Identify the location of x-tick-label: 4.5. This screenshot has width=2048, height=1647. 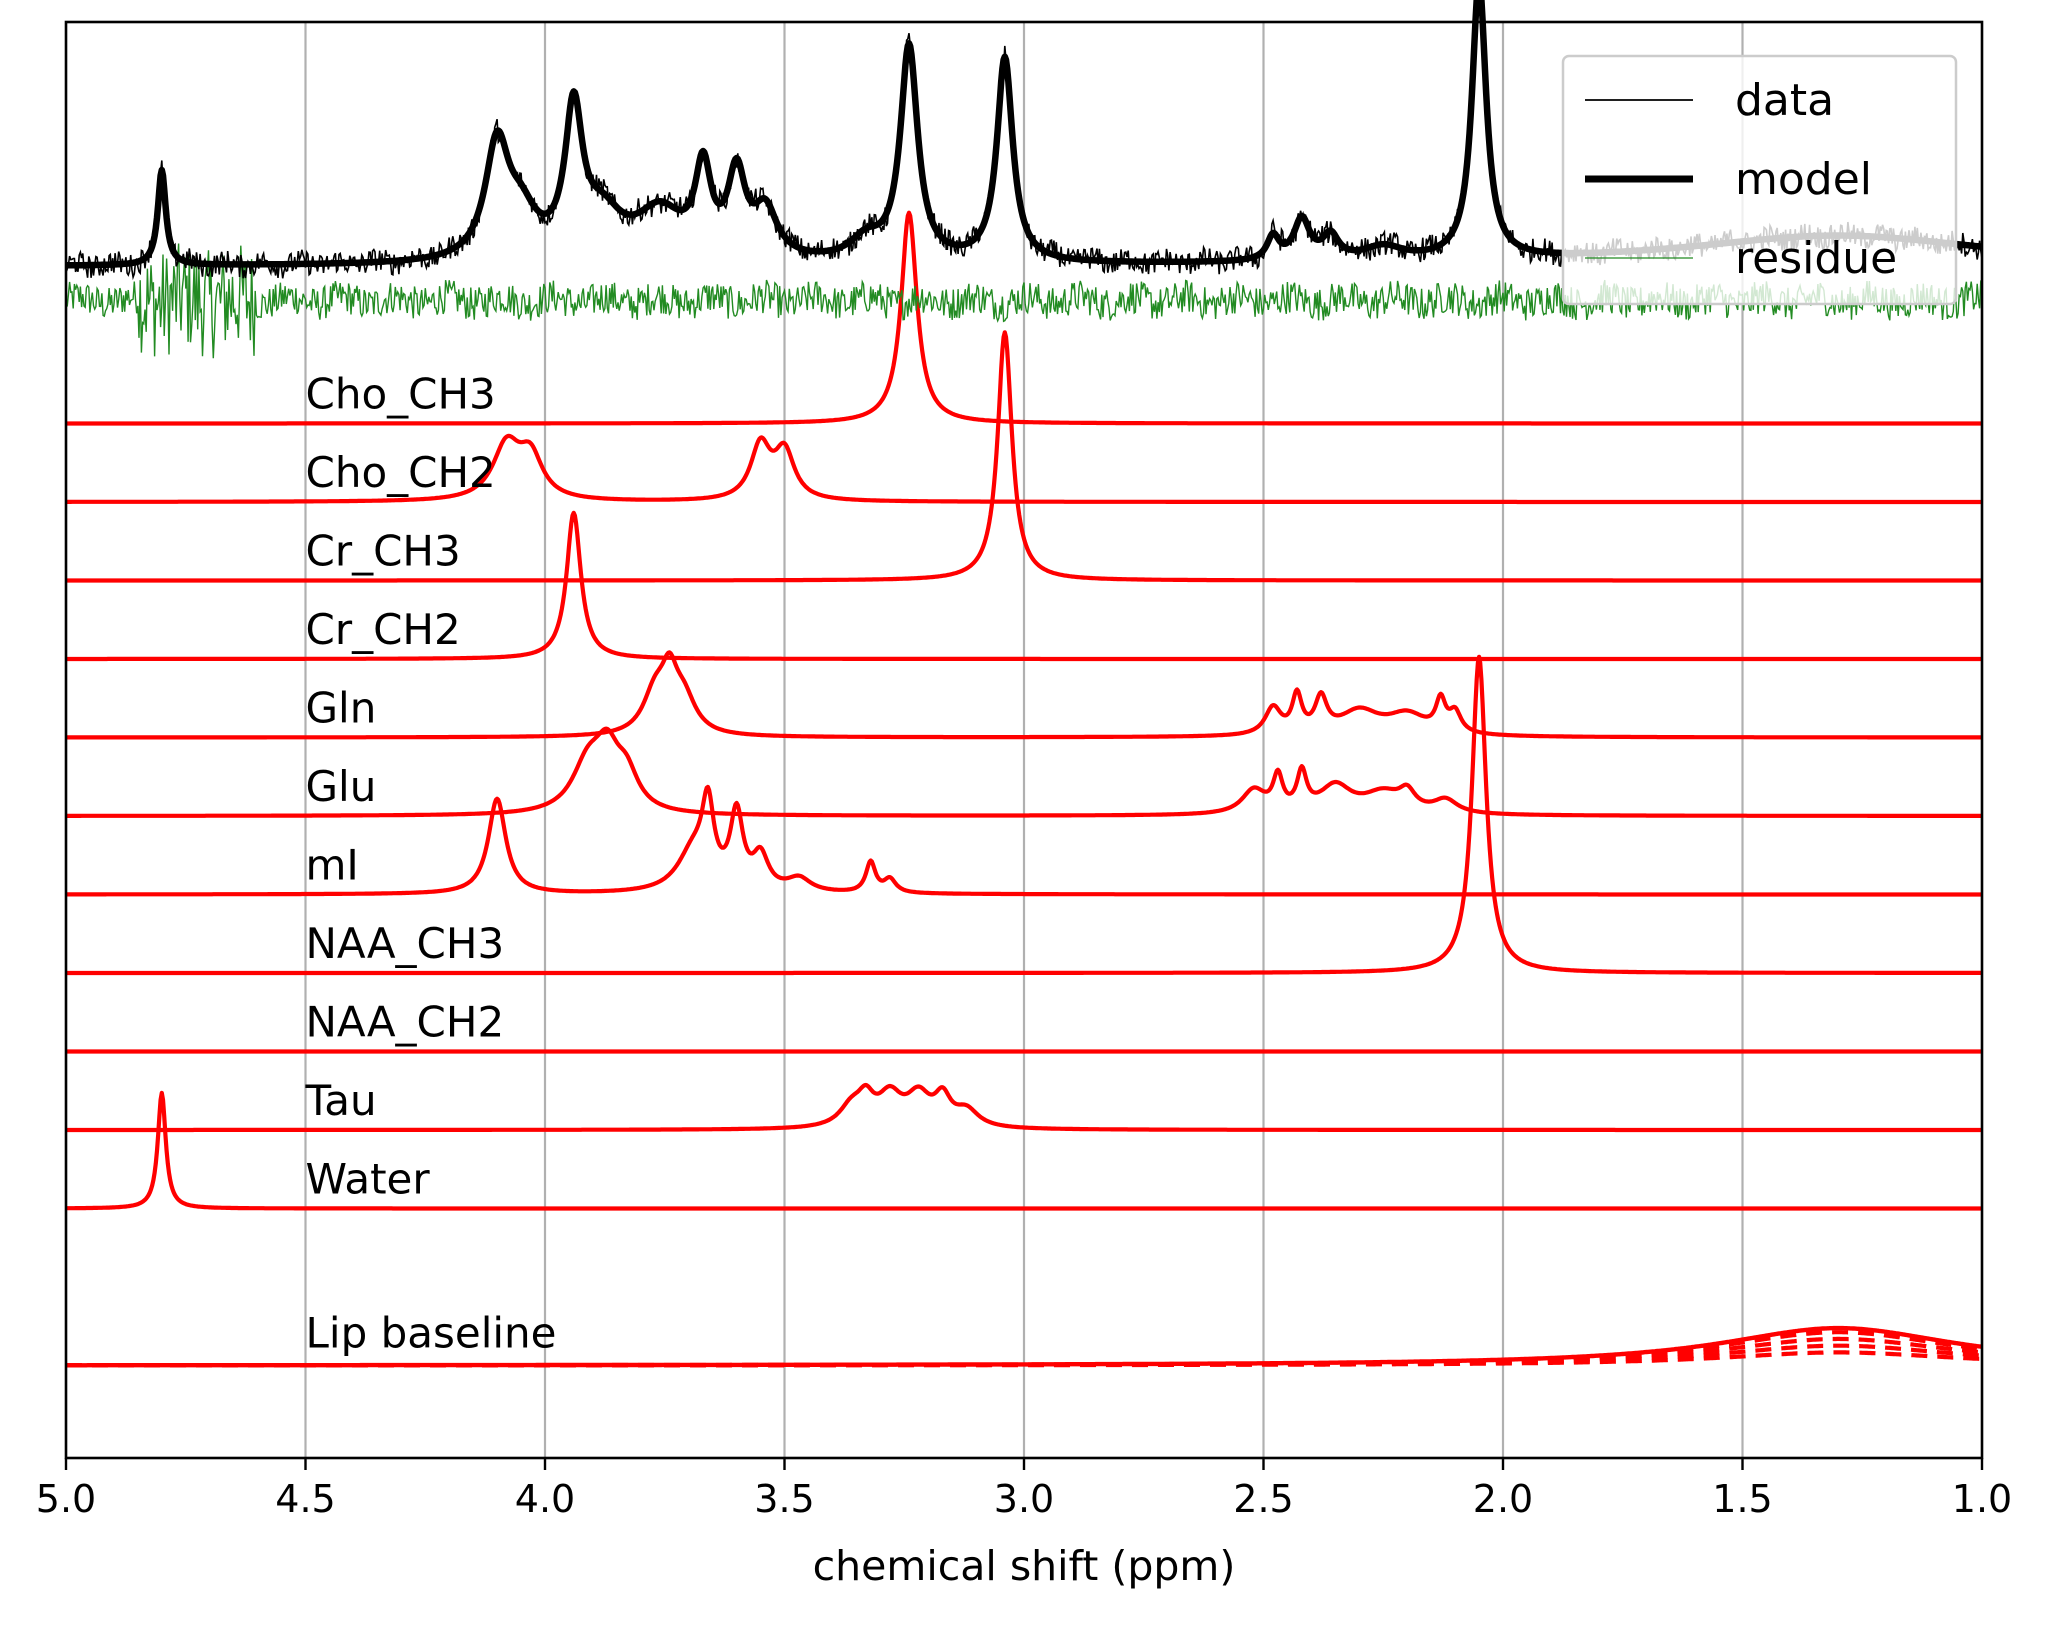
(305, 1499).